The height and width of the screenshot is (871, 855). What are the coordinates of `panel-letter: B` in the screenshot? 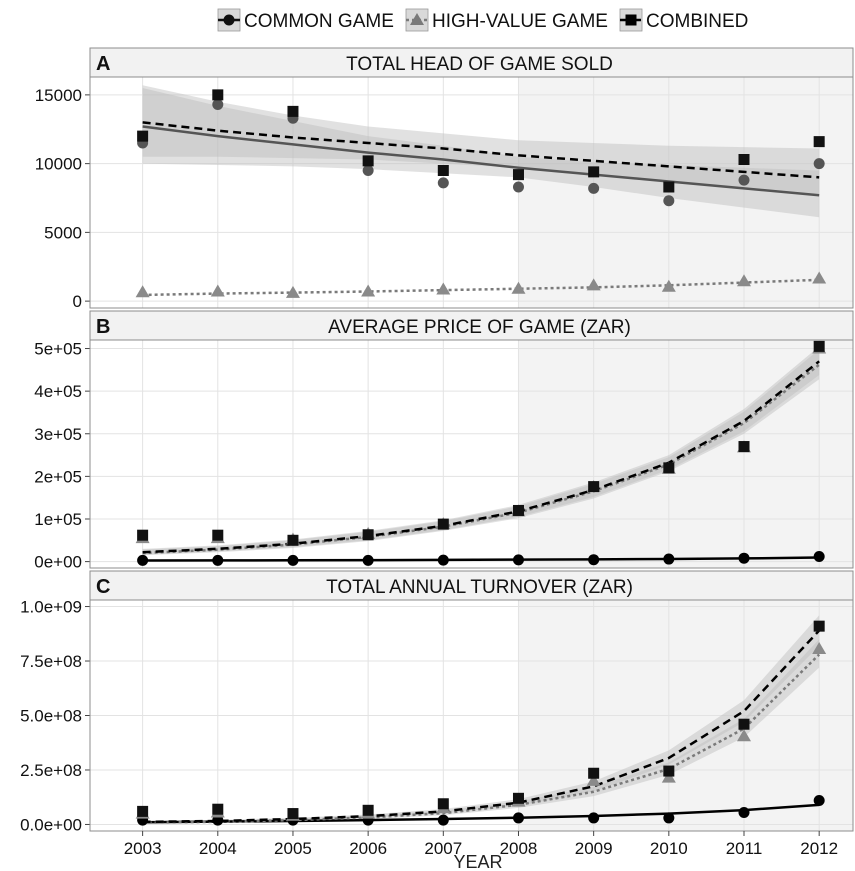 It's located at (103, 327).